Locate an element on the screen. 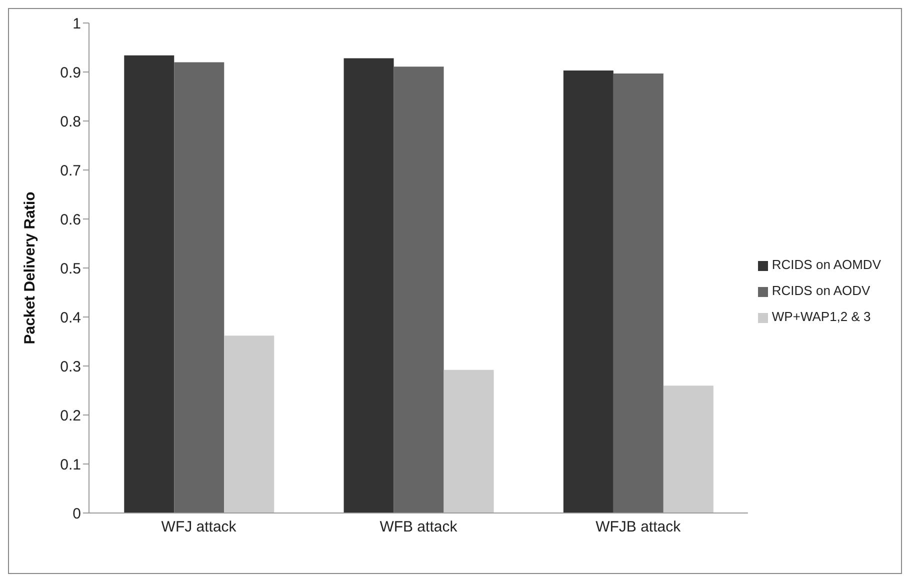  y-tick-label: 1 is located at coordinates (76, 23).